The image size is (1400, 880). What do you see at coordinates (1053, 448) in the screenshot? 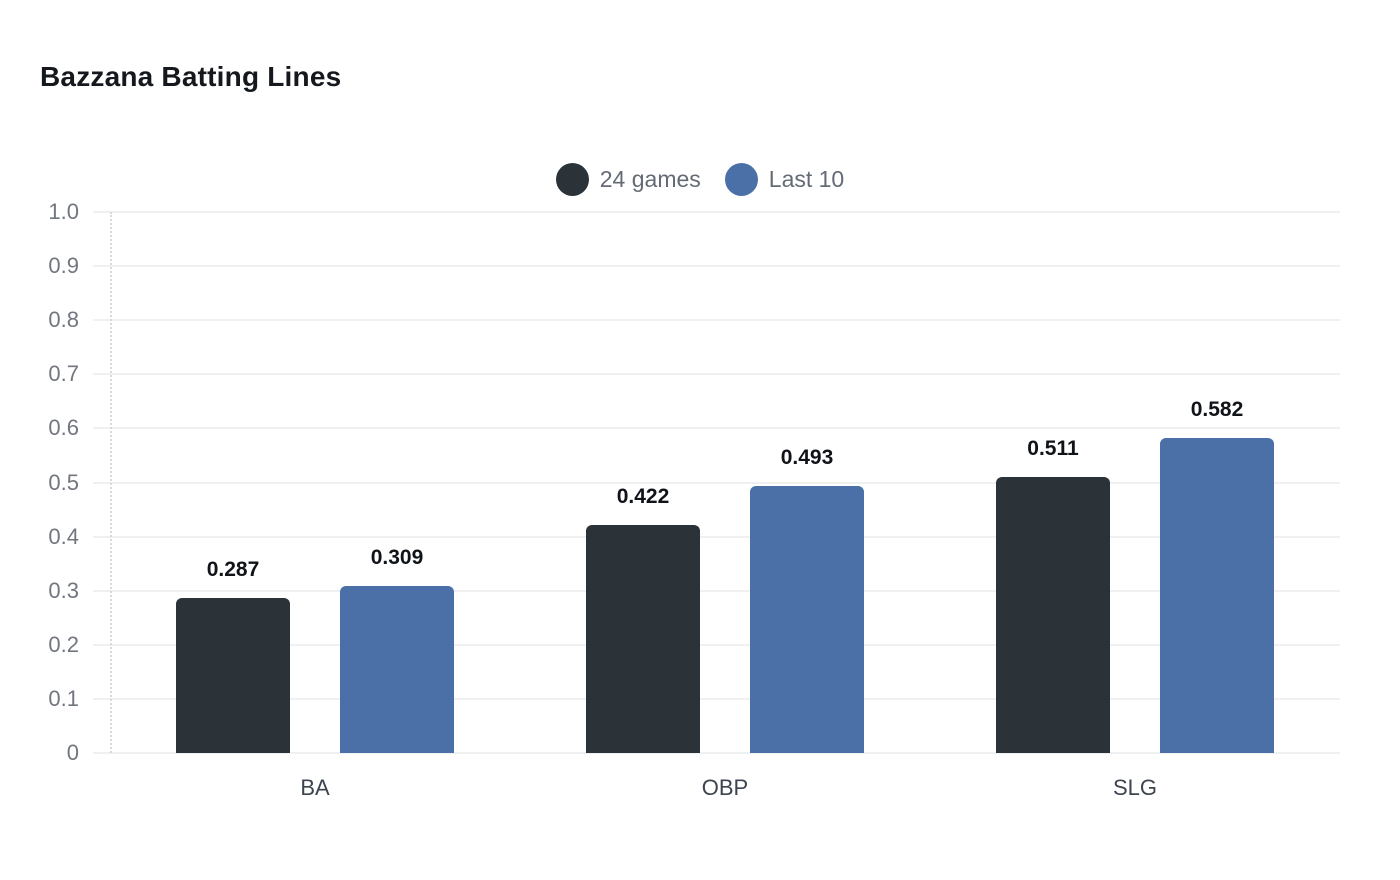
I see `bar-value-label-24-games-slg: 0.511` at bounding box center [1053, 448].